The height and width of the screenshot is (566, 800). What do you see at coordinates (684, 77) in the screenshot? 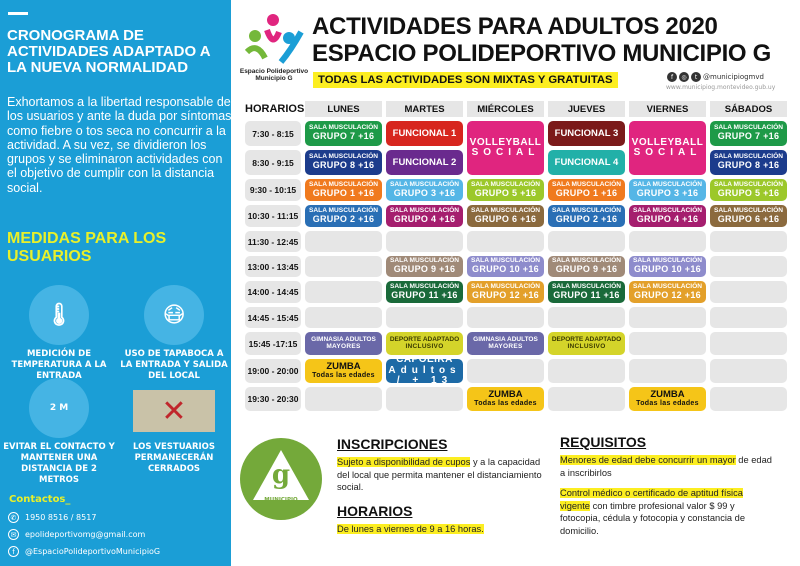
I see `instagram-icon: ◎` at bounding box center [684, 77].